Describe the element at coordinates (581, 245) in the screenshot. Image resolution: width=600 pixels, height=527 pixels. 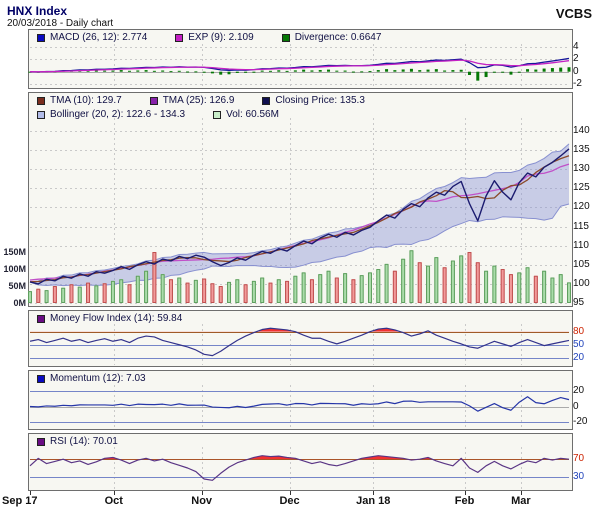
I see `price-y-tick-label: 110` at that location.